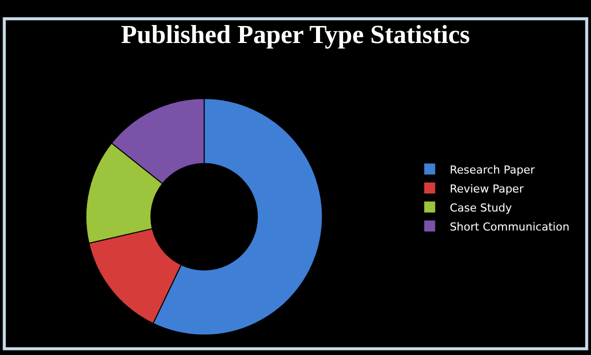  I want to click on legend-label: Review Paper, so click(487, 189).